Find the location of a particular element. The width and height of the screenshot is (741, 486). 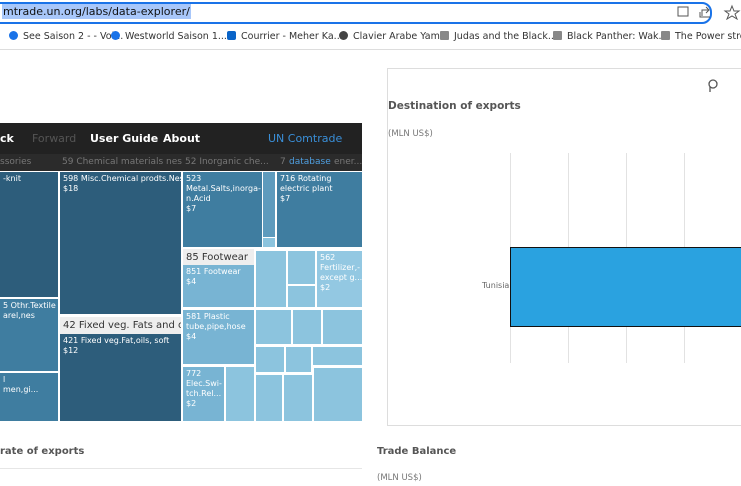

bookmark: Clavier Arabe Yamli is located at coordinates (392, 36).